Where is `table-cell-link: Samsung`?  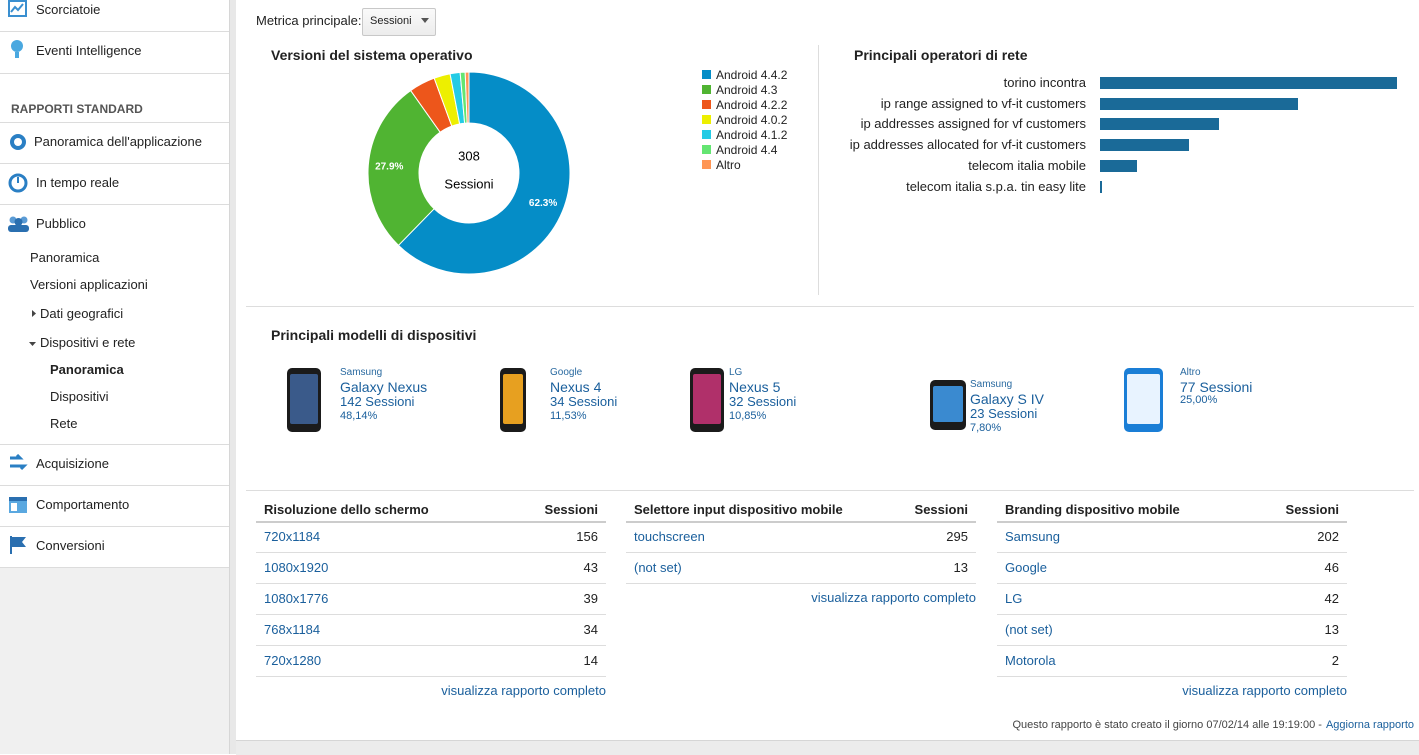 table-cell-link: Samsung is located at coordinates (1032, 536).